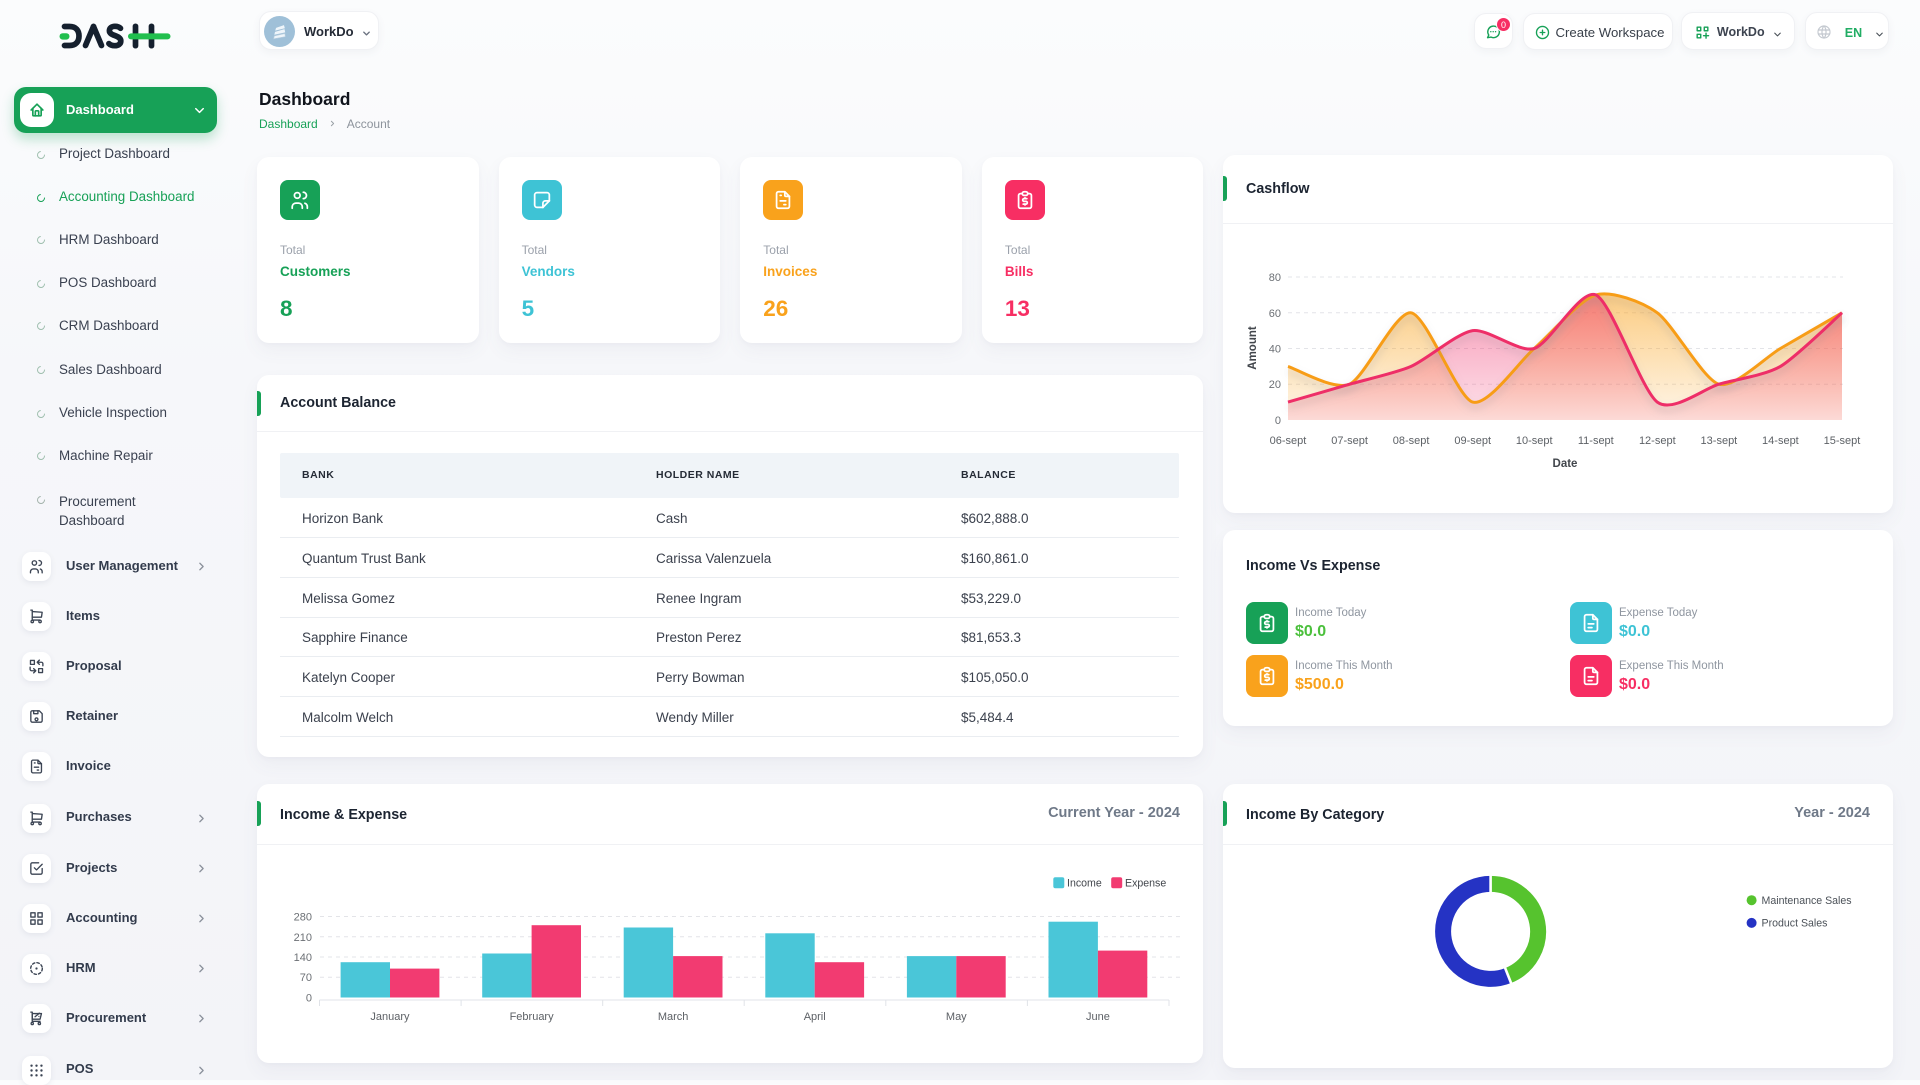 Image resolution: width=1920 pixels, height=1085 pixels. I want to click on svg-text: 09-sept, so click(1472, 441).